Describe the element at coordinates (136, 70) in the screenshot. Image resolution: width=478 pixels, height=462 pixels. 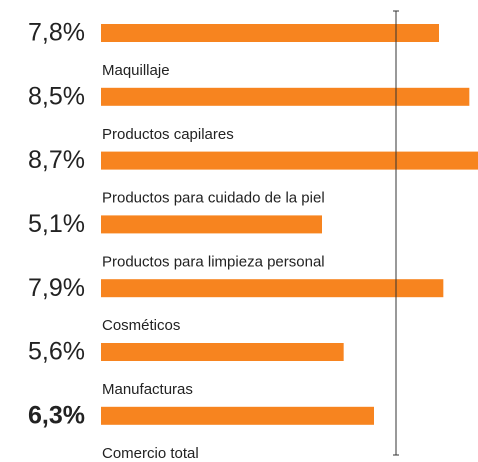
I see `category-label: Maquillaje` at that location.